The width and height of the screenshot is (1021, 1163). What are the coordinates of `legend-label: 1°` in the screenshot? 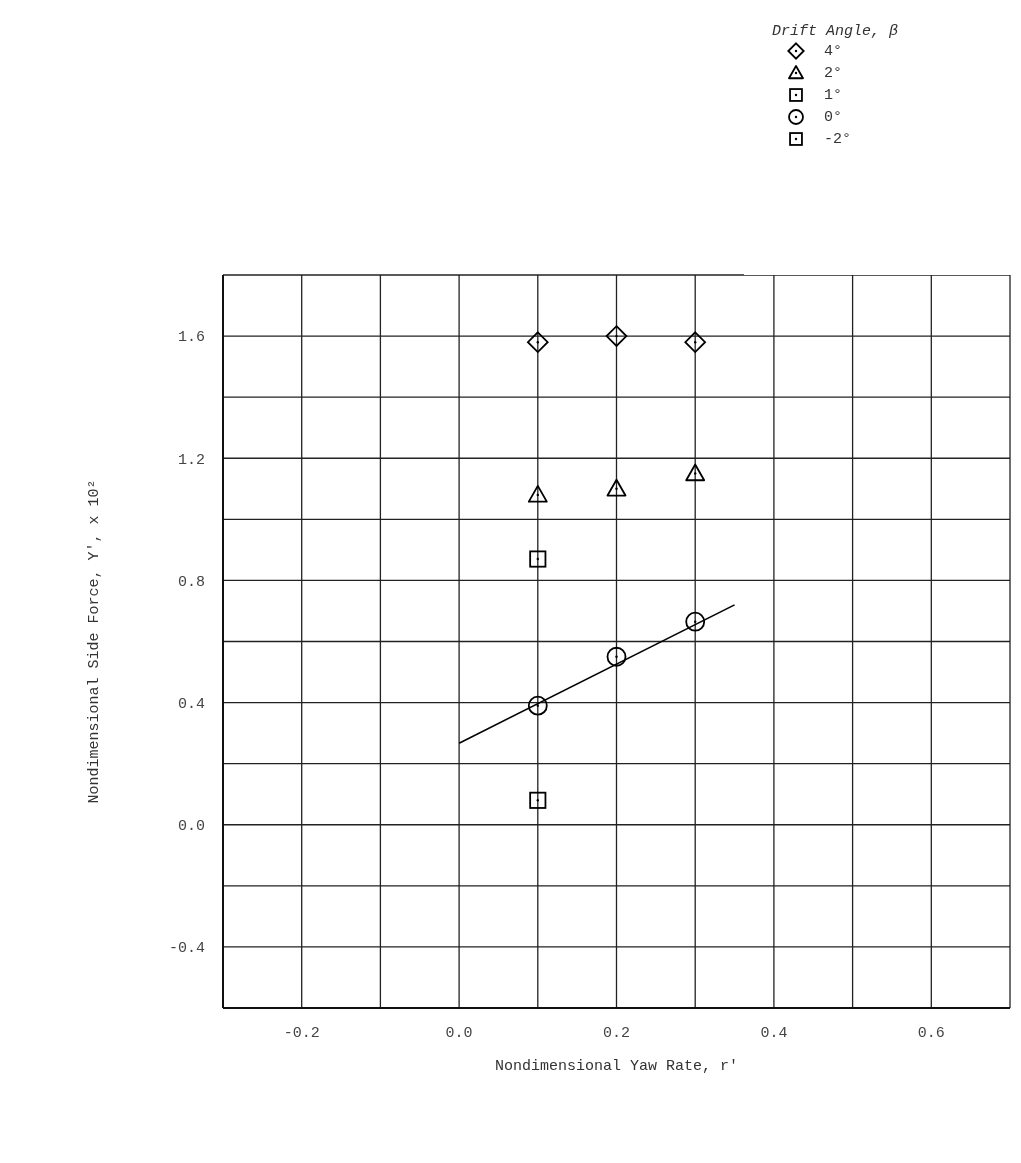 It's located at (833, 95).